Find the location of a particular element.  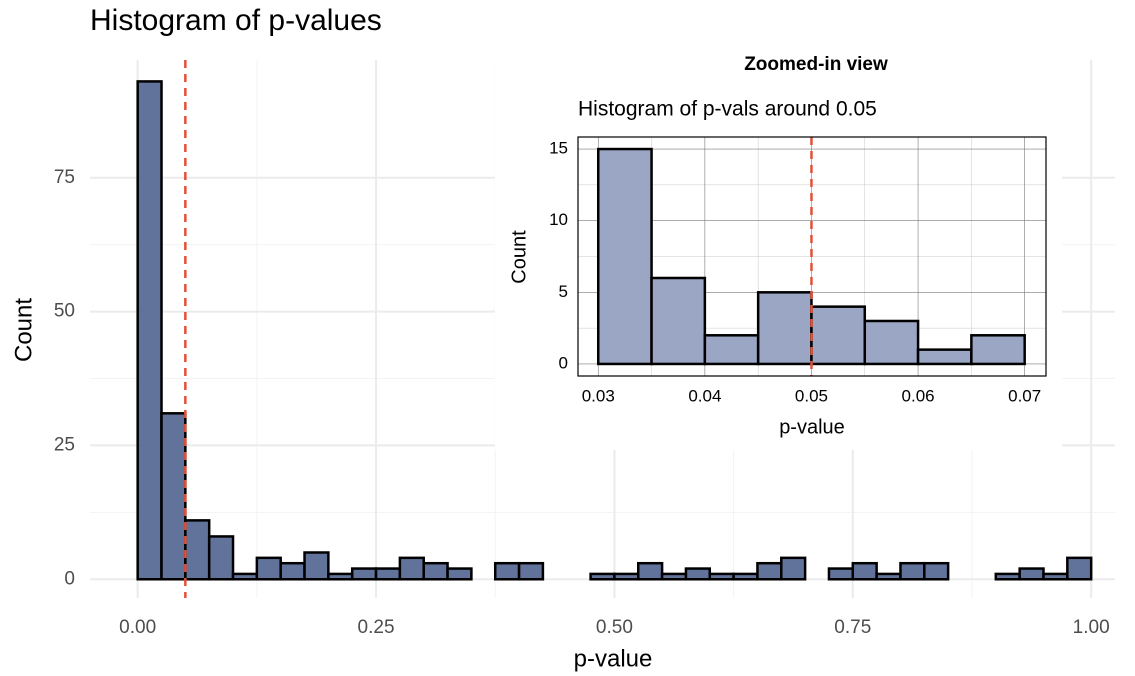

x-tick-label: 0.25 is located at coordinates (376, 627).